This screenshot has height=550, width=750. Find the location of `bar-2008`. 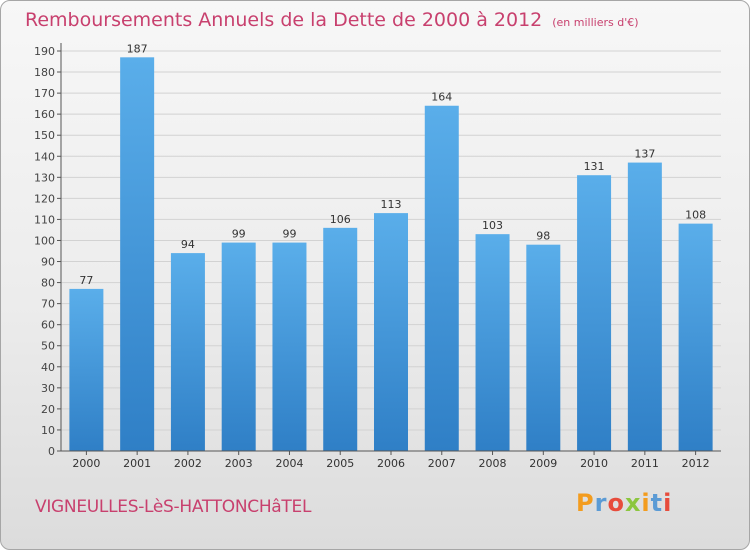

bar-2008 is located at coordinates (492, 342).